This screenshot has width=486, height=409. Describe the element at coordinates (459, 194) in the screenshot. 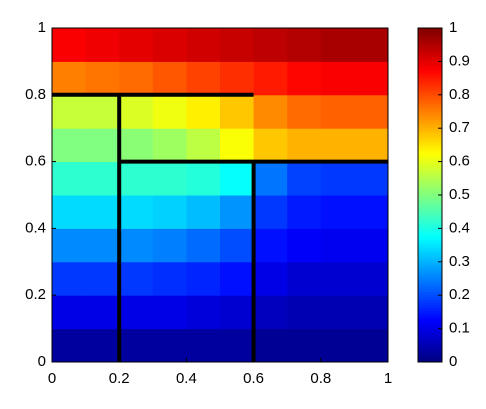

I see `colorbar-tick-label: 0.5` at that location.